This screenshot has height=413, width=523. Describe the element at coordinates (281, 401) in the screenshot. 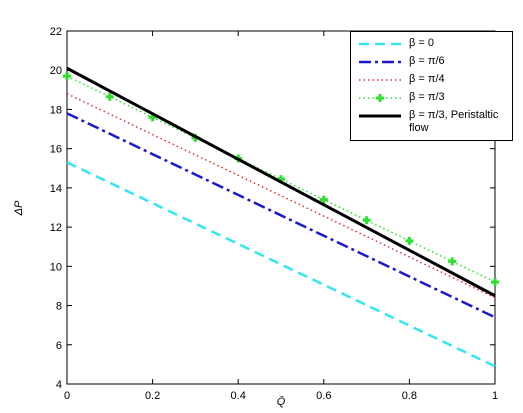

I see `x-axis-label: Q̄` at that location.